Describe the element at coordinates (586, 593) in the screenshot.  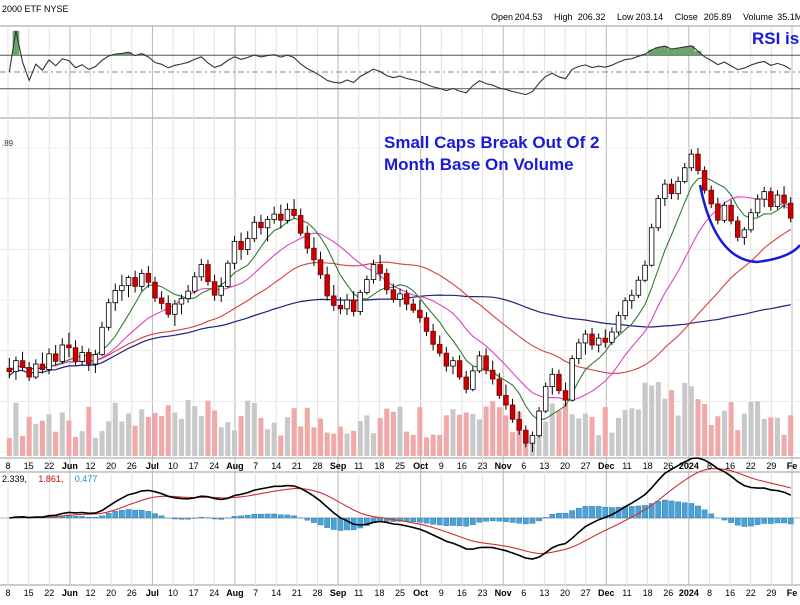
I see `x-tick-label: 27` at that location.